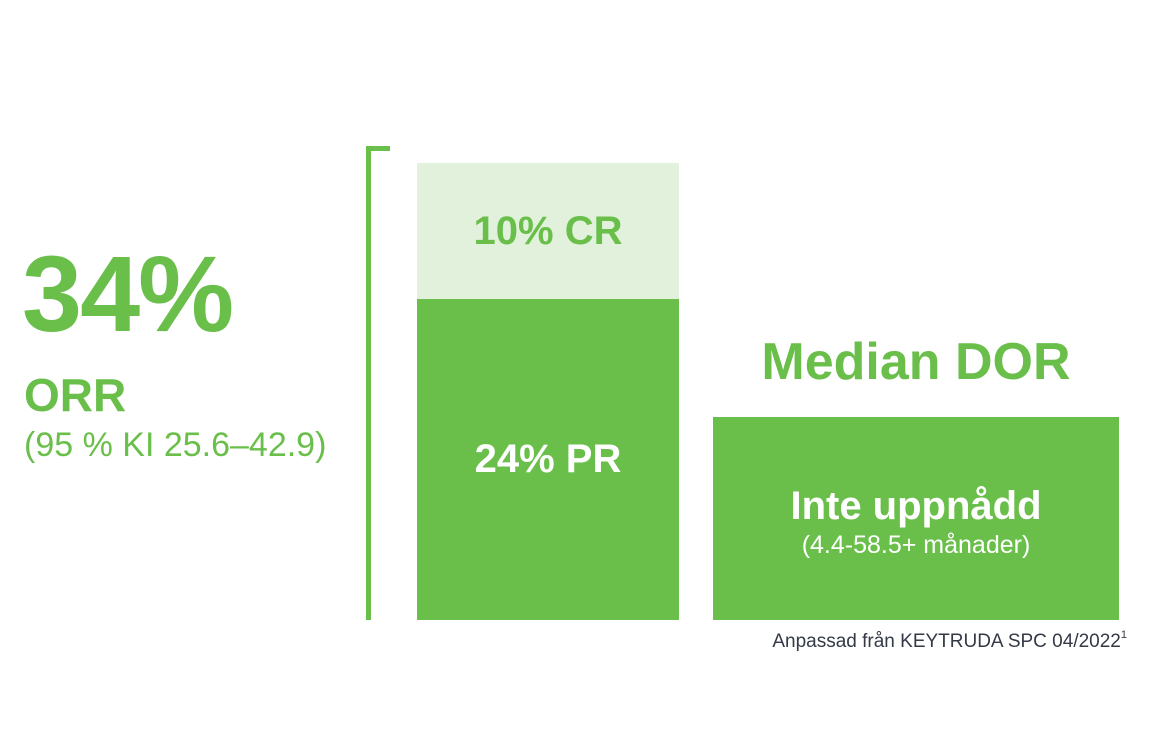 The image size is (1153, 737). What do you see at coordinates (75, 395) in the screenshot?
I see `orr-label: ORR` at bounding box center [75, 395].